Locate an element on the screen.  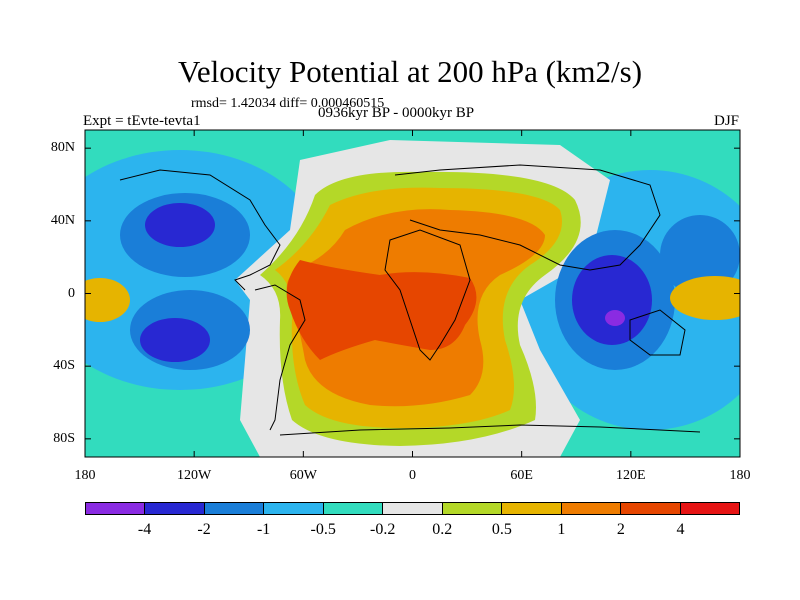
colorbar is located at coordinates (412, 508).